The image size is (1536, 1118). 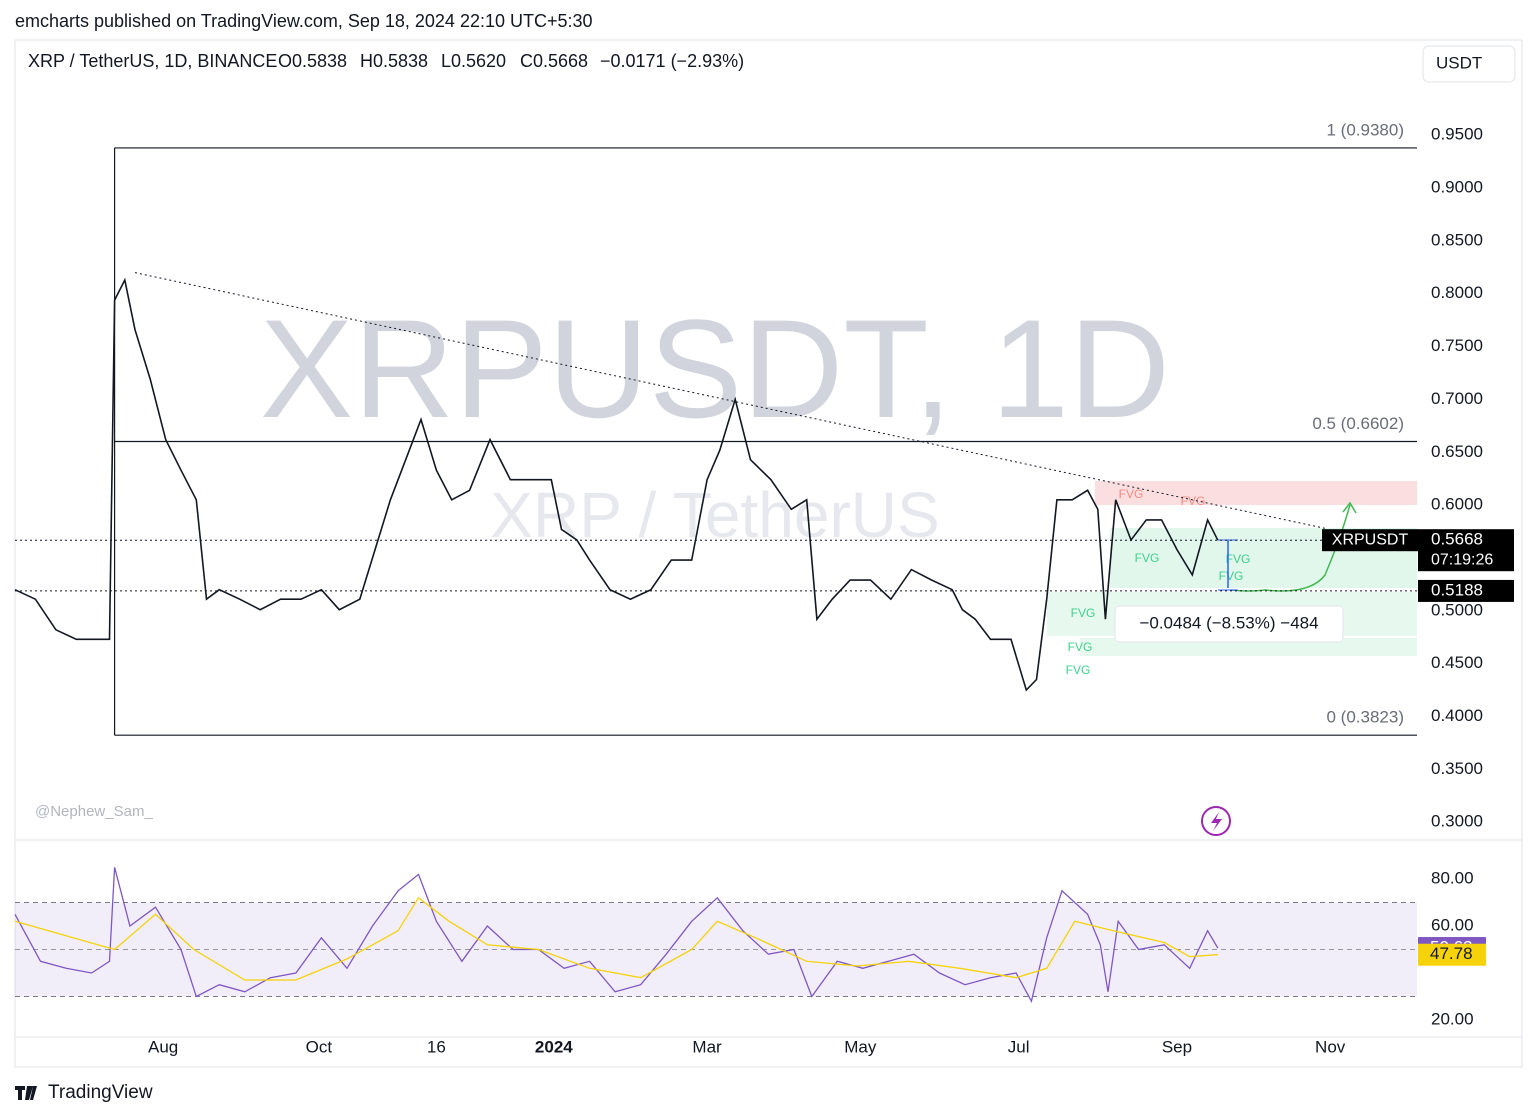 I want to click on y-tick-label: 0.9000, so click(x=1457, y=187).